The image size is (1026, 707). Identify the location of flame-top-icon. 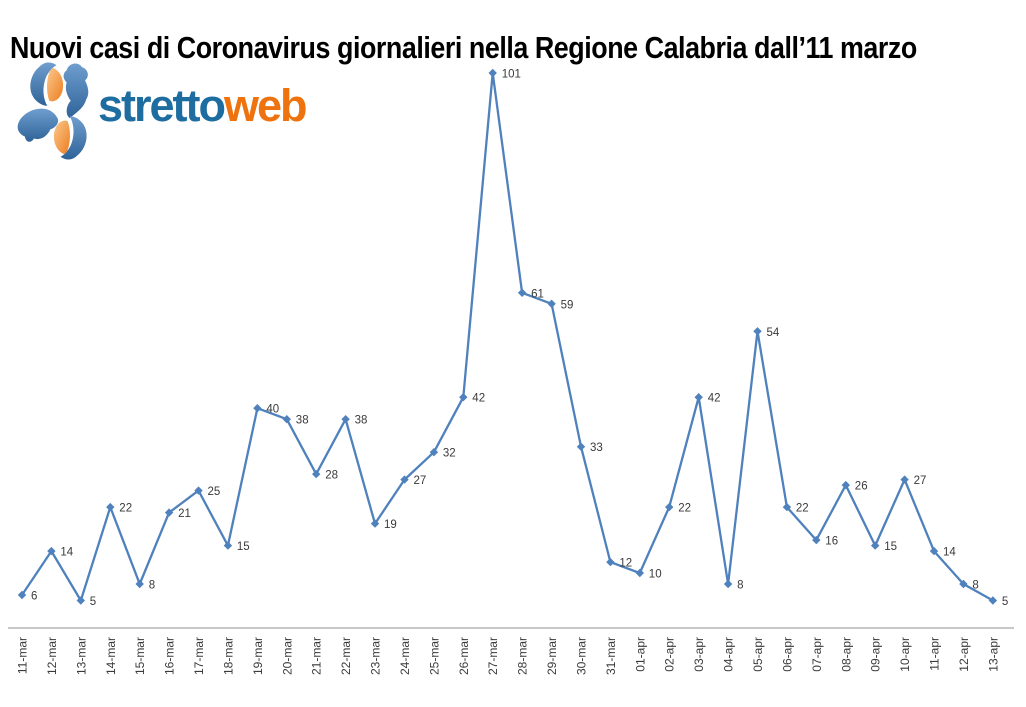
(55, 85).